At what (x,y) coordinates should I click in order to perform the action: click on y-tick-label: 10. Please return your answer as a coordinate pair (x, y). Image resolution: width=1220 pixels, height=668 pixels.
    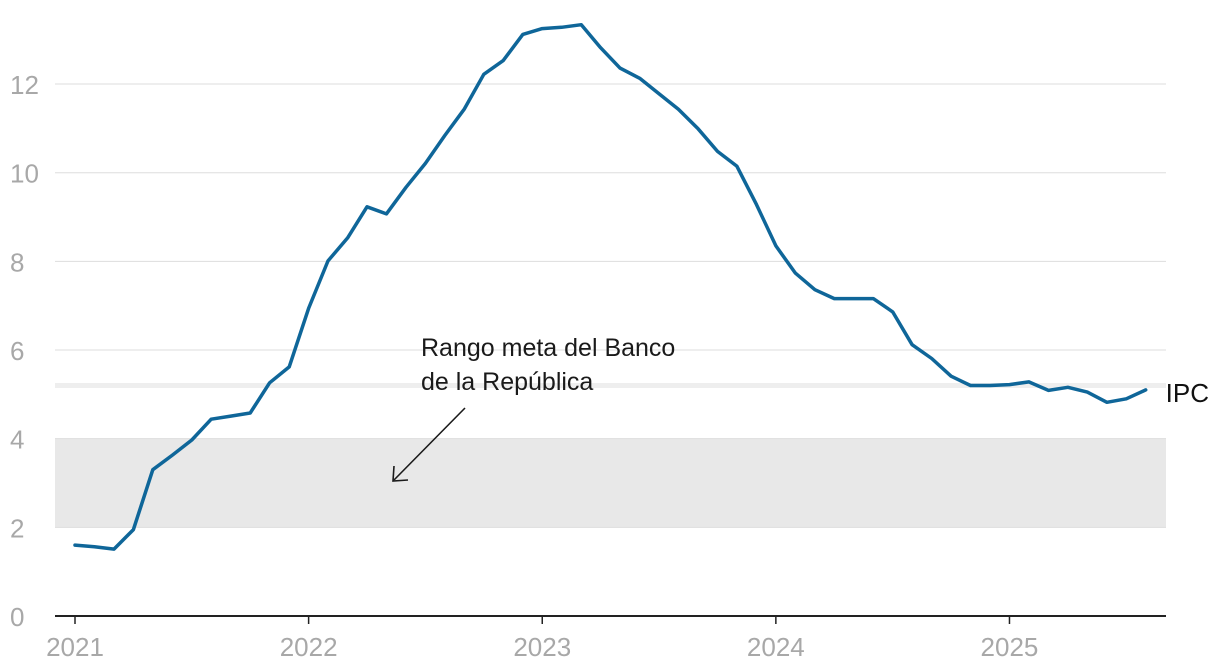
    Looking at the image, I should click on (24, 174).